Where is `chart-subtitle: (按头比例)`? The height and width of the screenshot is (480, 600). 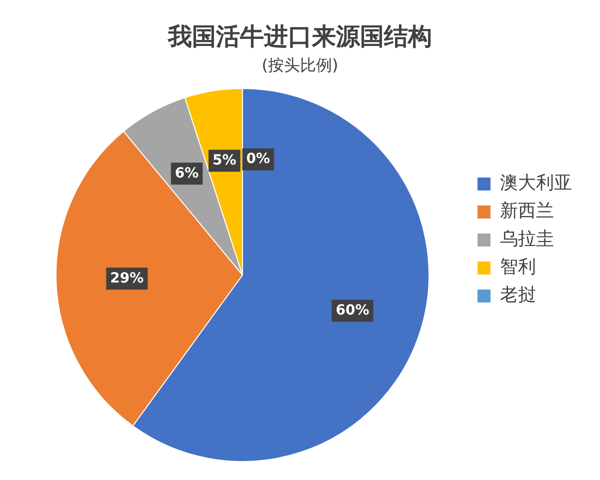
chart-subtitle: (按头比例) is located at coordinates (300, 65).